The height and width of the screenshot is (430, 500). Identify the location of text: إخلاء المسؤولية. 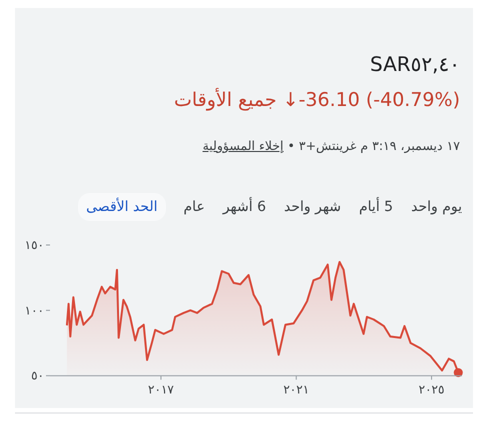
(243, 145).